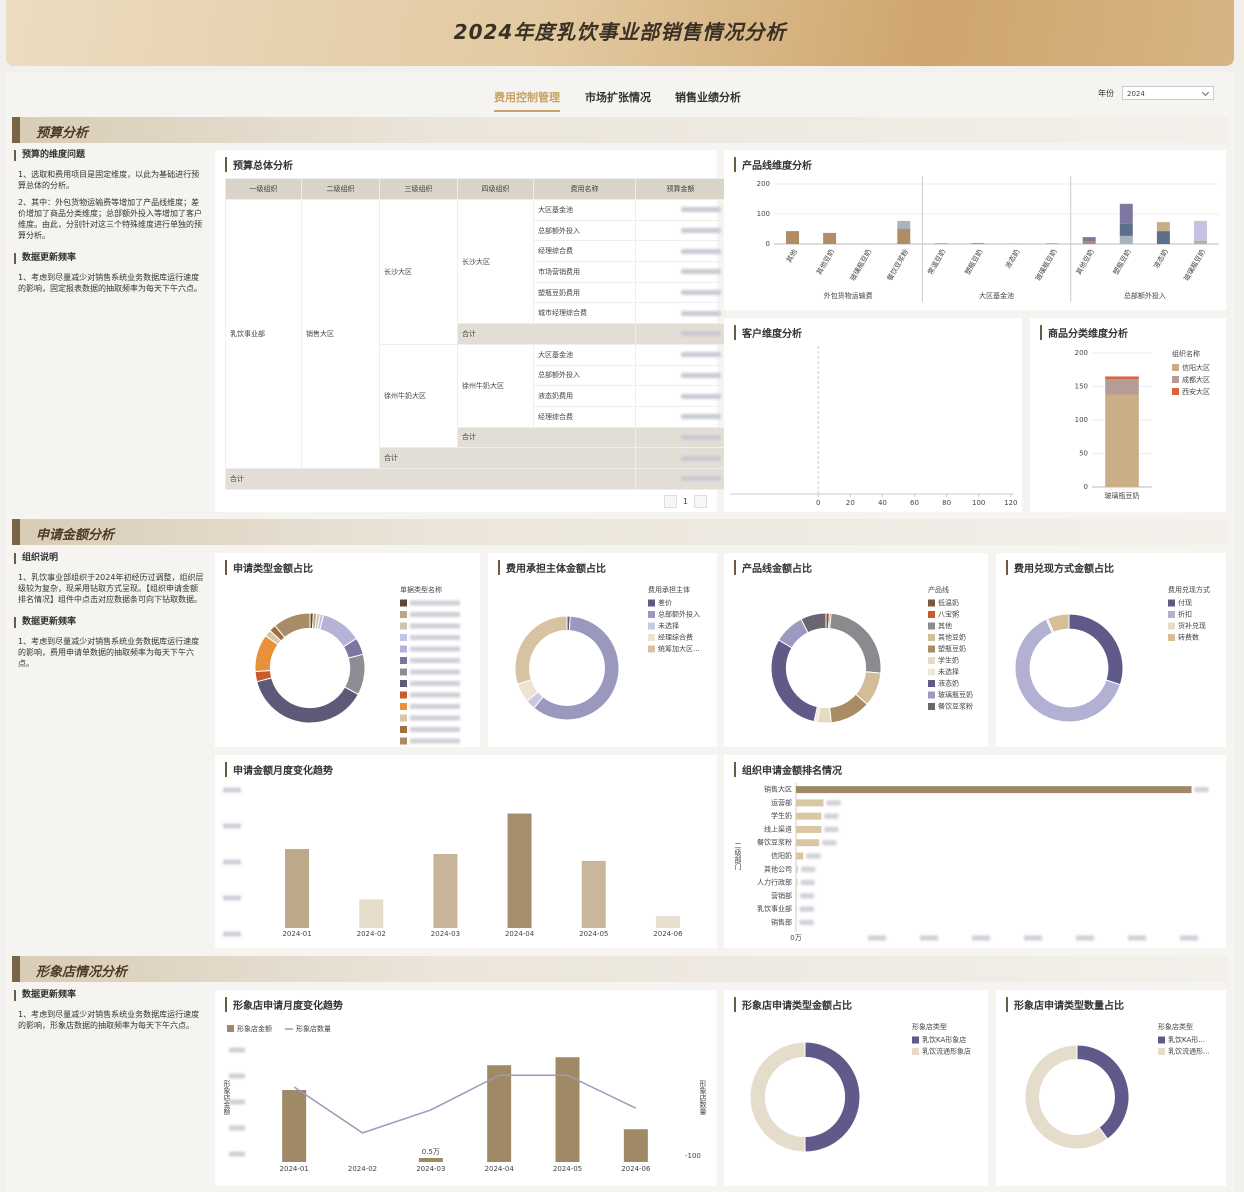  What do you see at coordinates (476, 230) in the screenshot?
I see `table-row: 总部额外投入` at bounding box center [476, 230].